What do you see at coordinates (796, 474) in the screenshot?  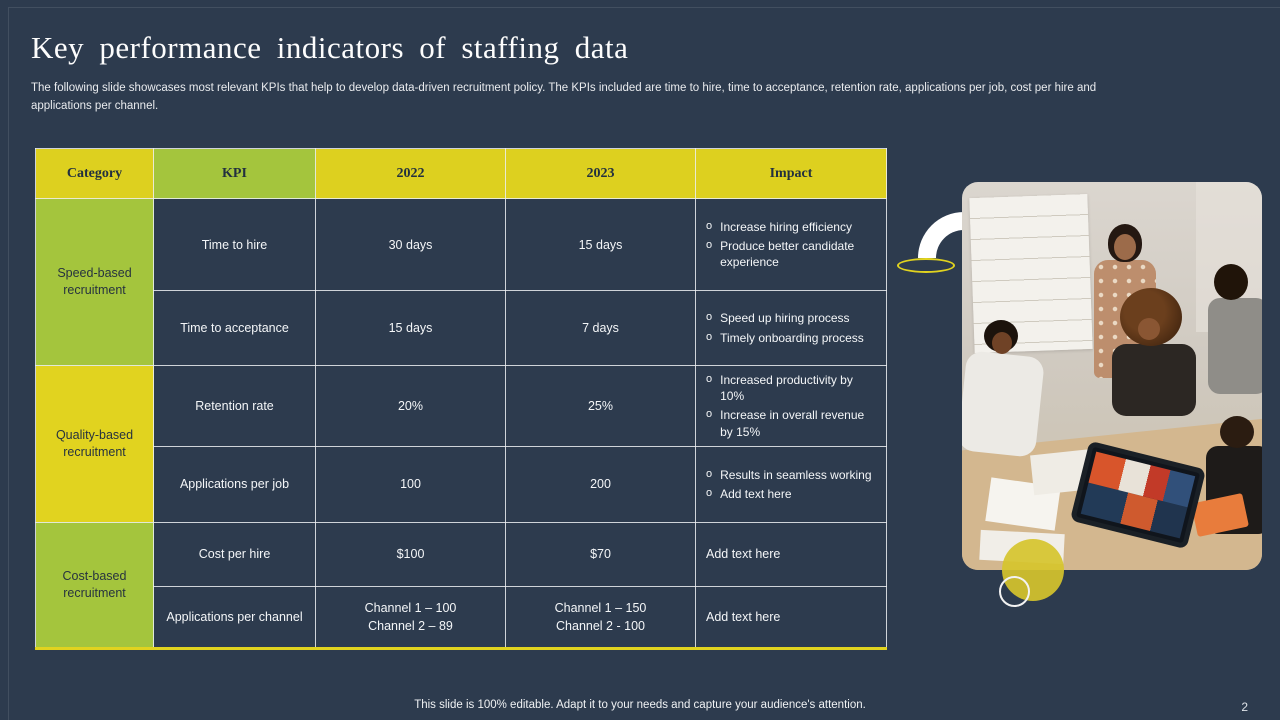 I see `impact-text: Results in seamless working` at bounding box center [796, 474].